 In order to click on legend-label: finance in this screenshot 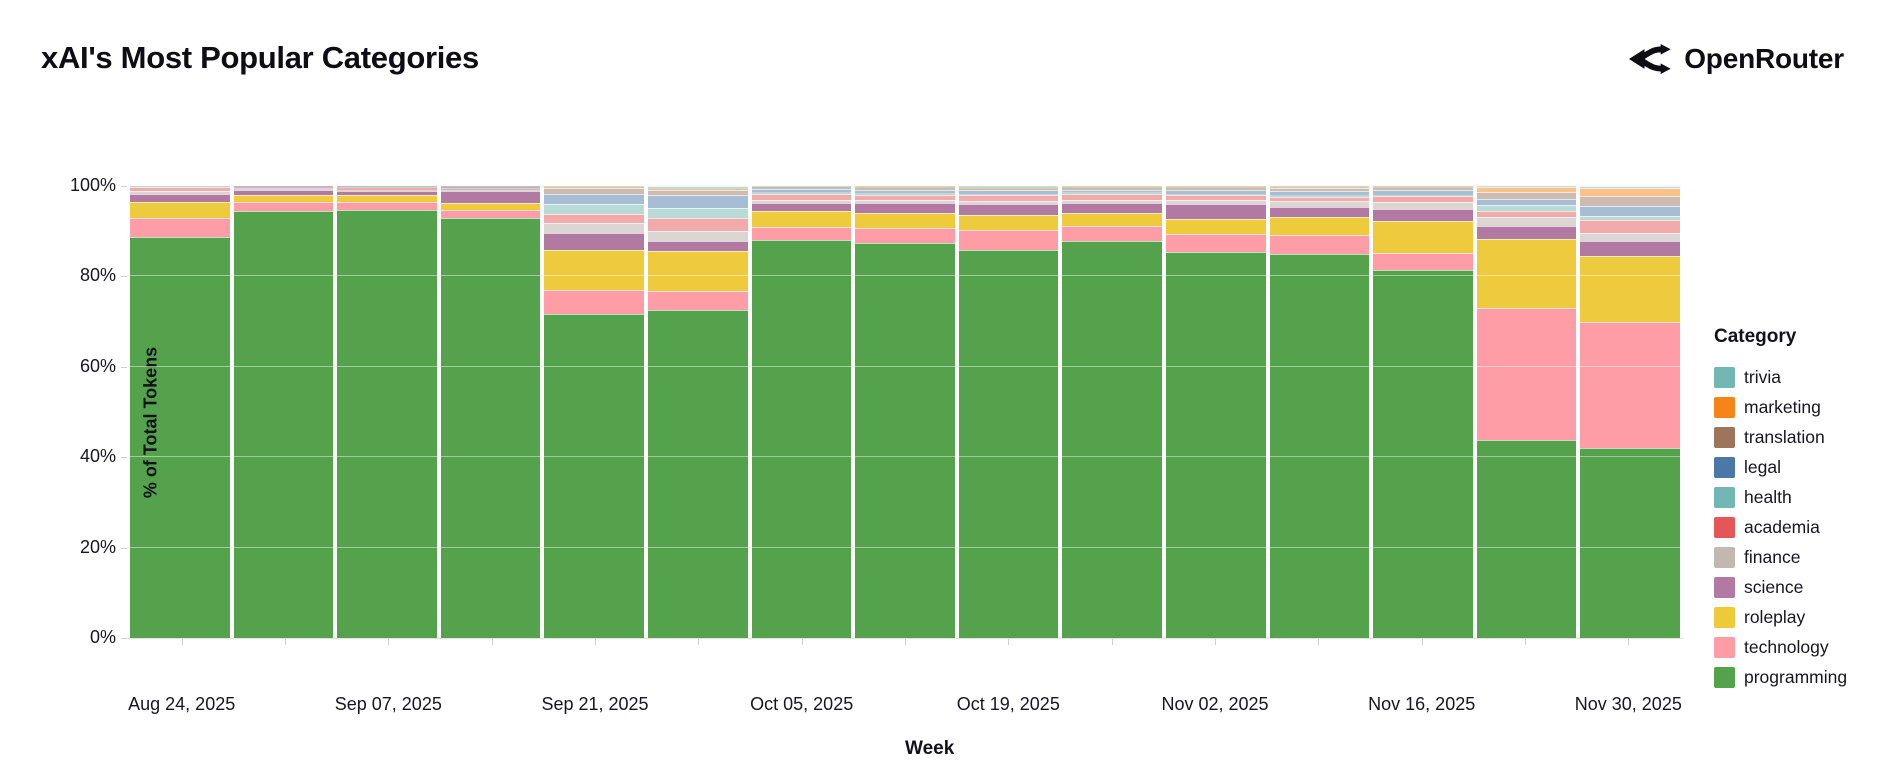, I will do `click(1772, 557)`.